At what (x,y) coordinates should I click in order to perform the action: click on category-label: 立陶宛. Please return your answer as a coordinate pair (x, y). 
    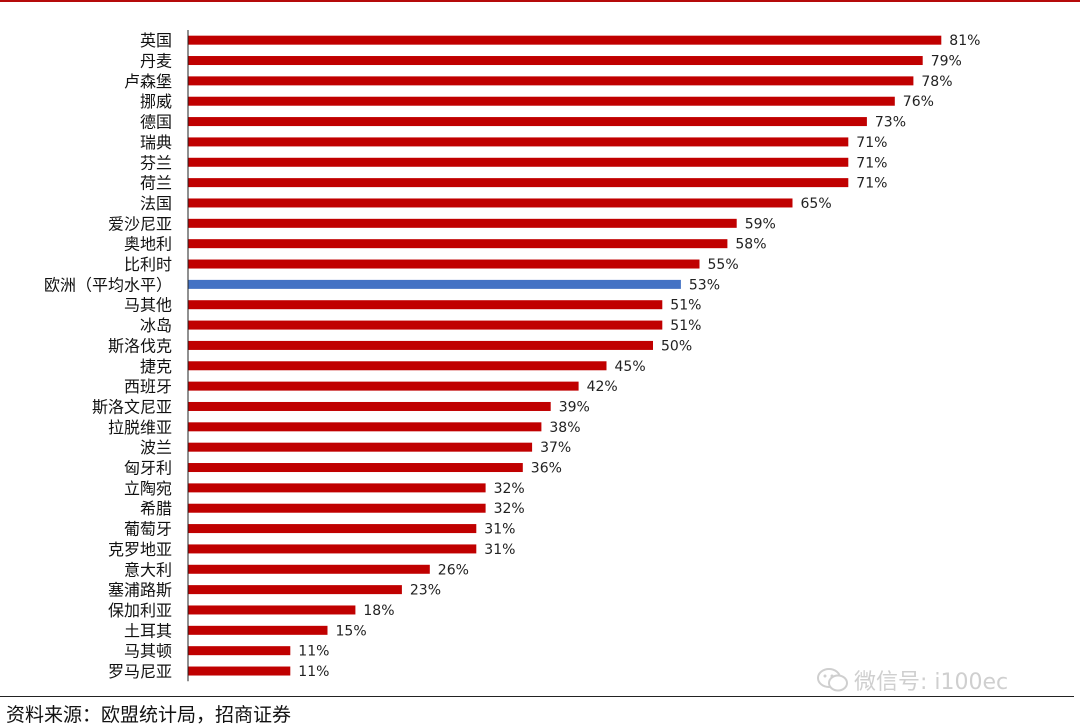
    Looking at the image, I should click on (148, 488).